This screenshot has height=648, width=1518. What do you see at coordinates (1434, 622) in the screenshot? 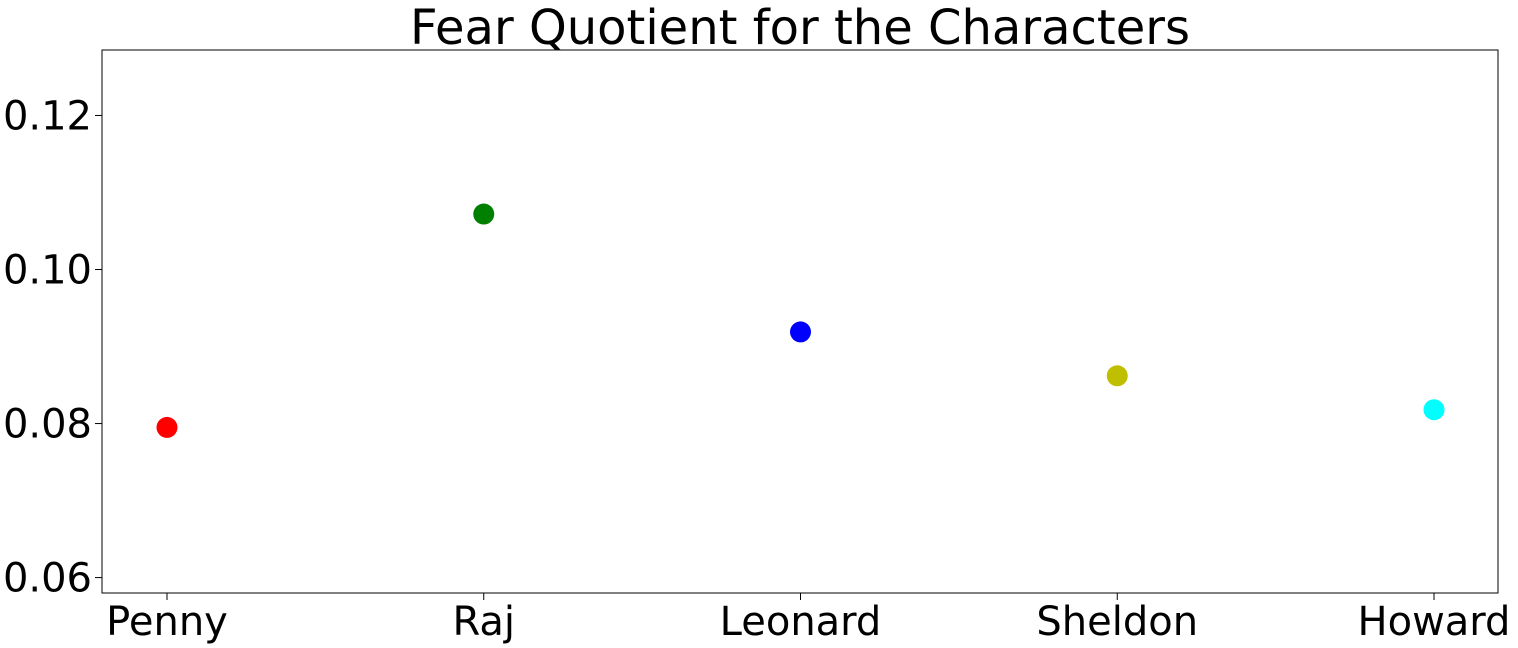
I see `x-tick-label: Howard` at bounding box center [1434, 622].